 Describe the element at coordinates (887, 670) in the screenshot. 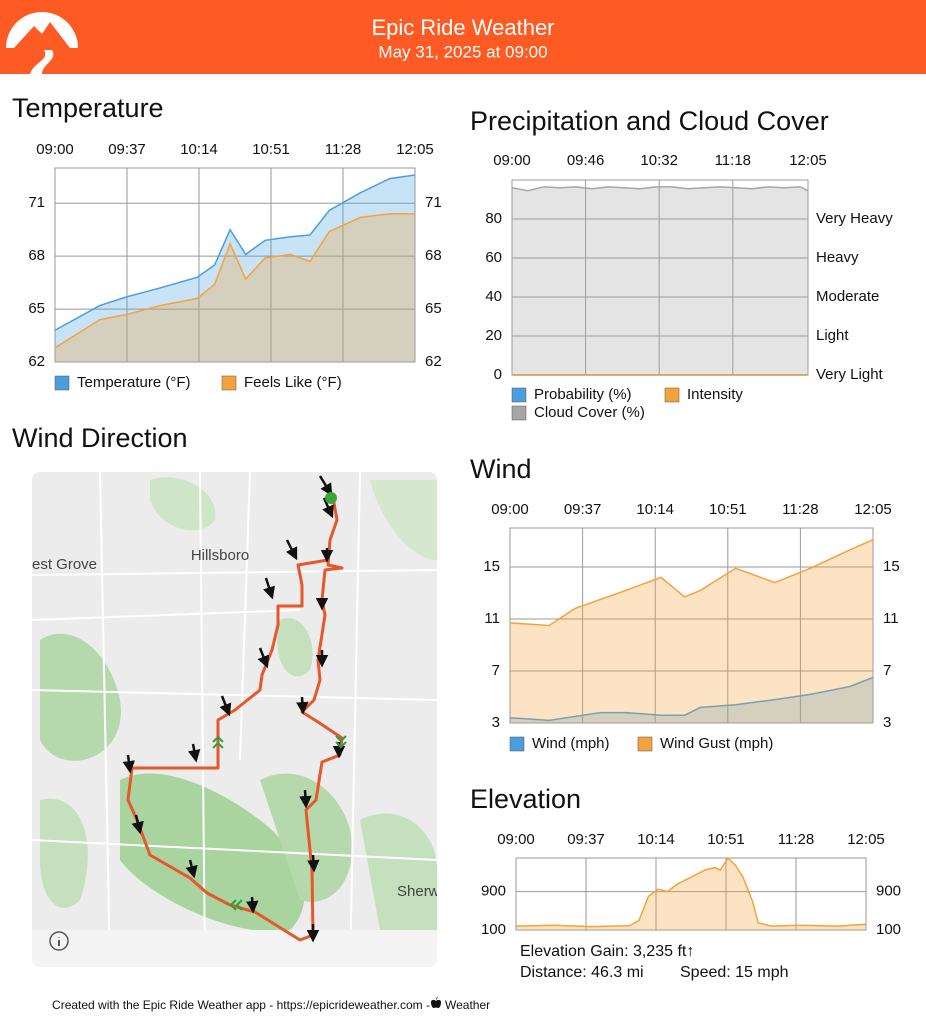

I see `y-tick-label-right: 7` at that location.